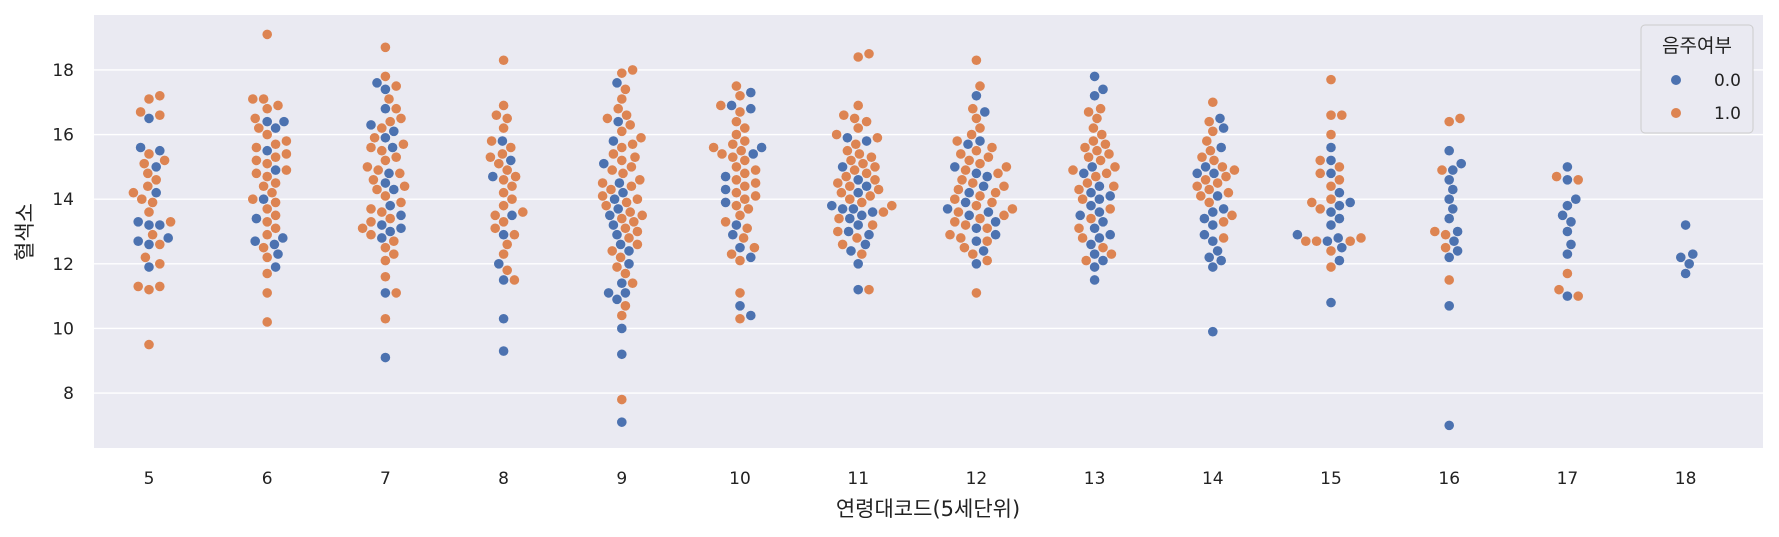  What do you see at coordinates (63, 200) in the screenshot?
I see `y-tick-label: 14` at bounding box center [63, 200].